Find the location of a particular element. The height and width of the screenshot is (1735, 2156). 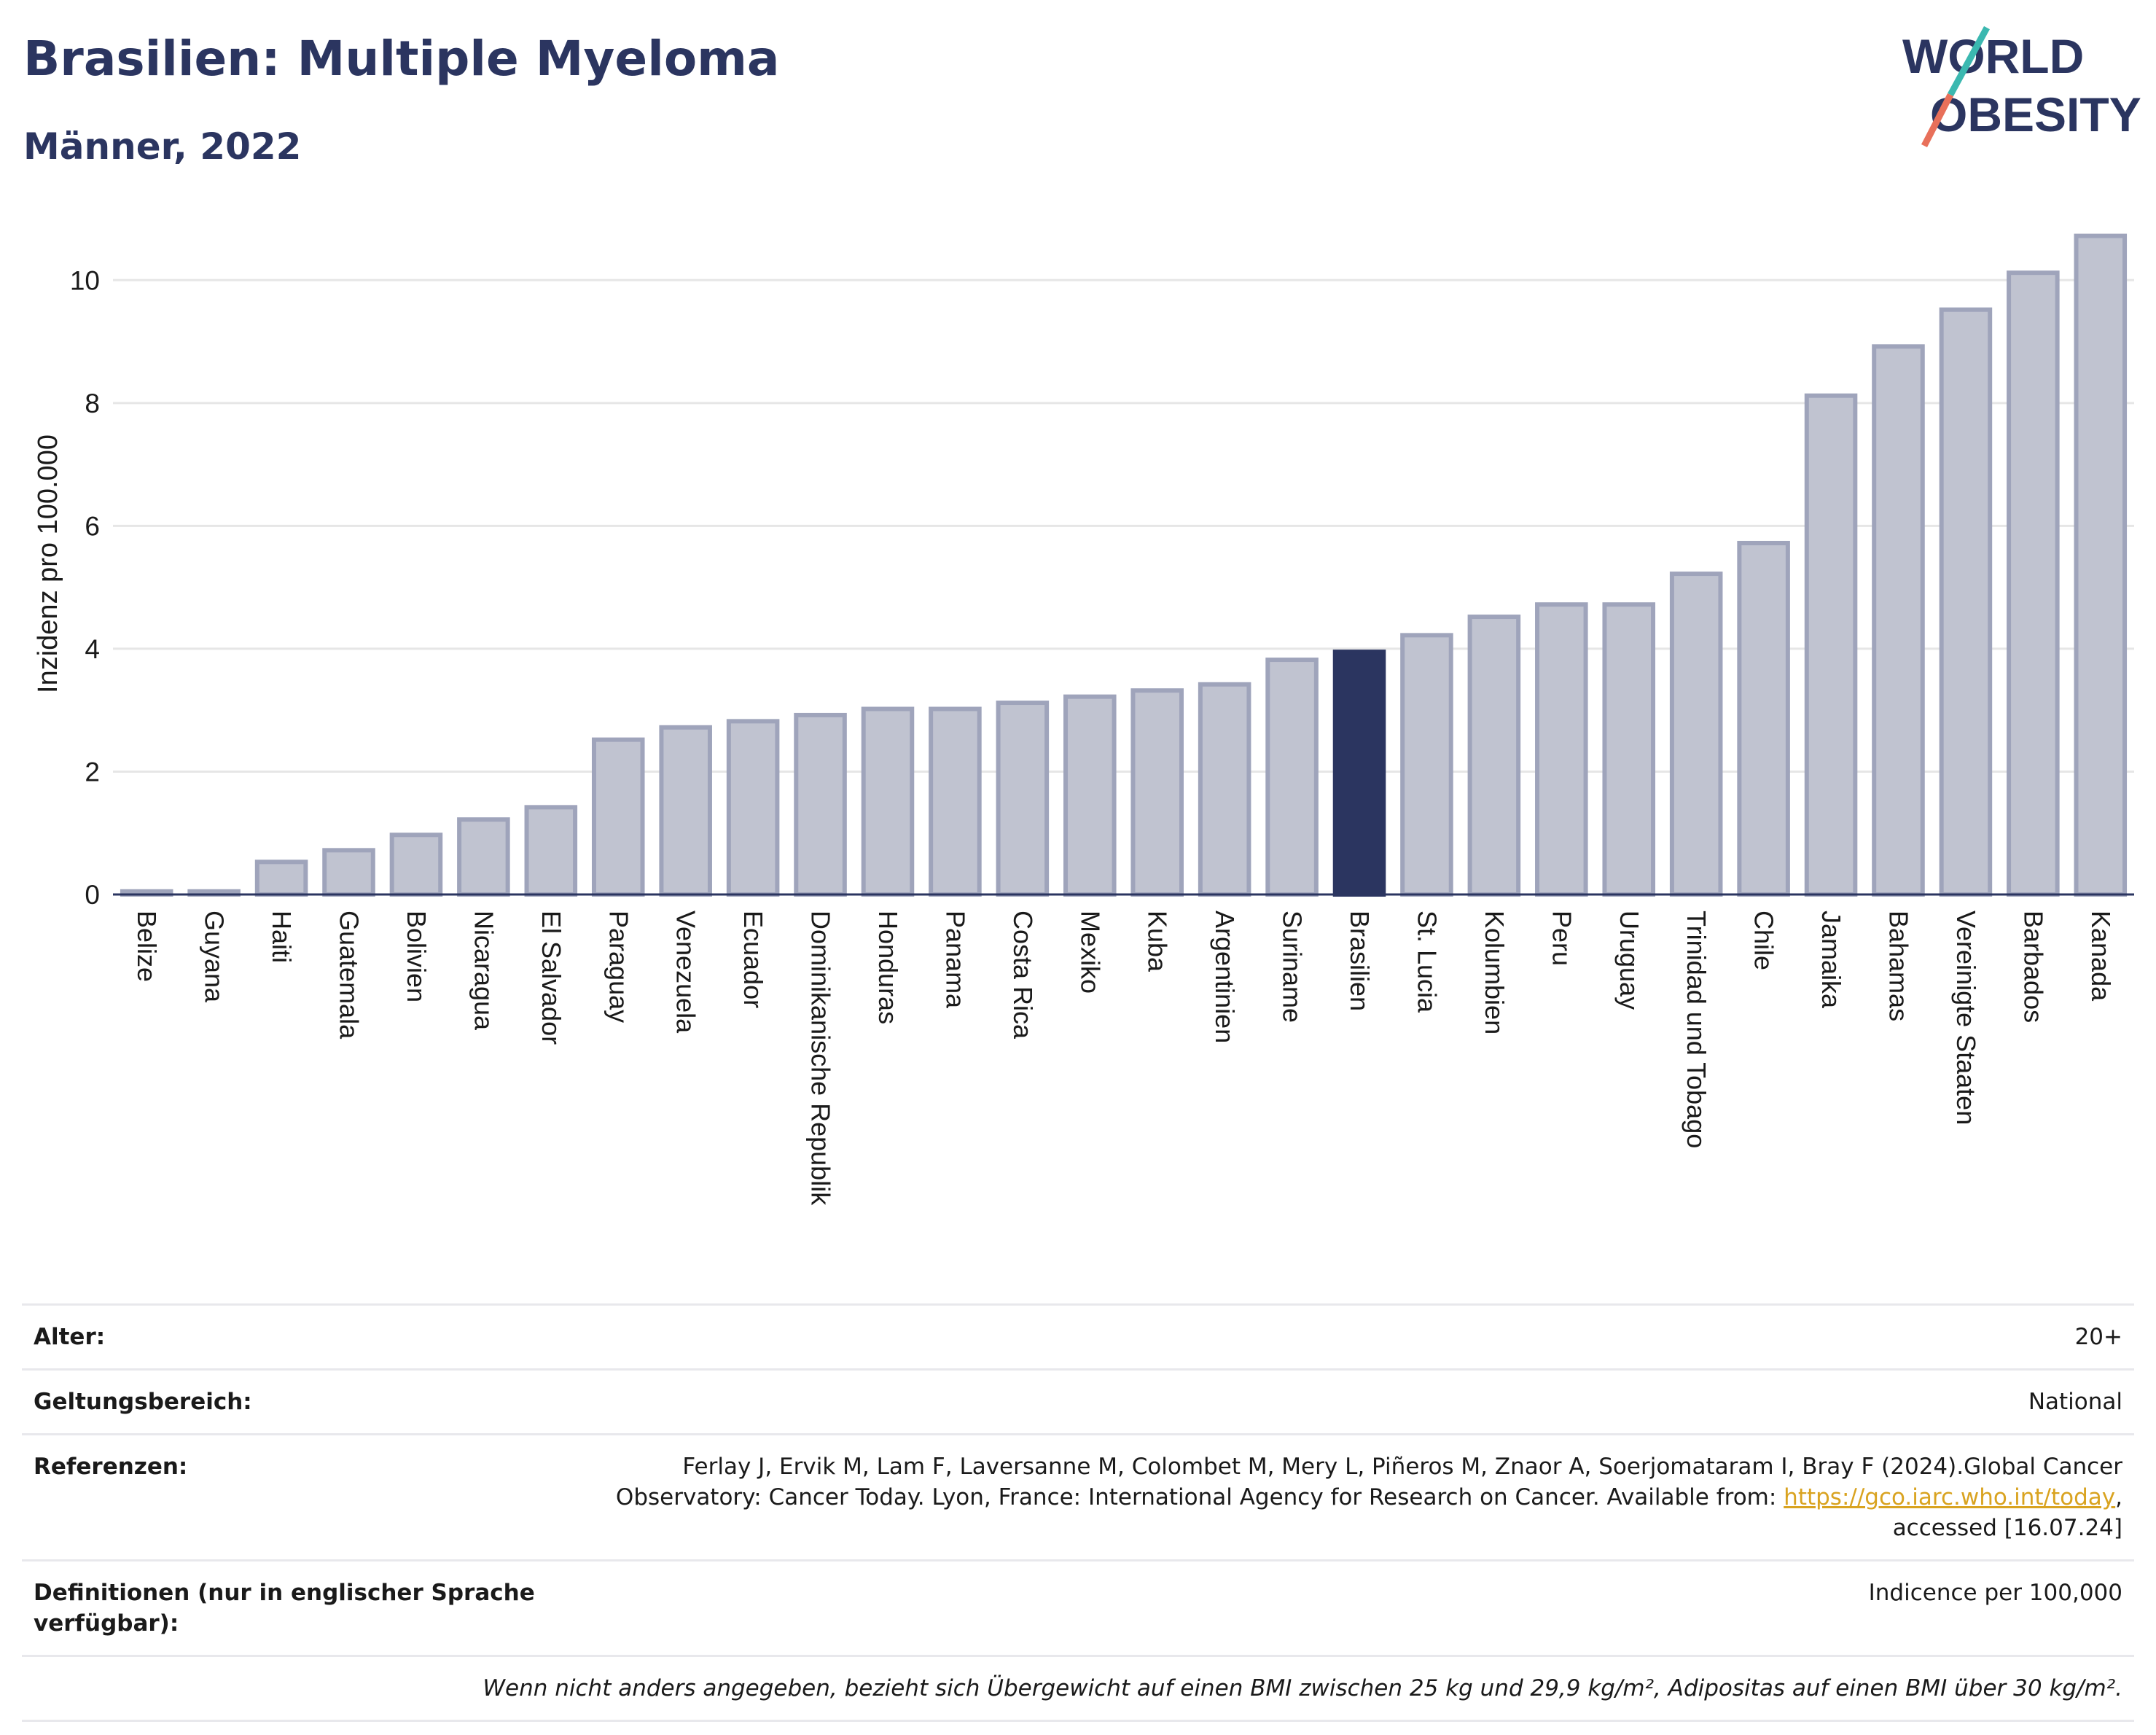

bar-st-lucia is located at coordinates (1427, 765).